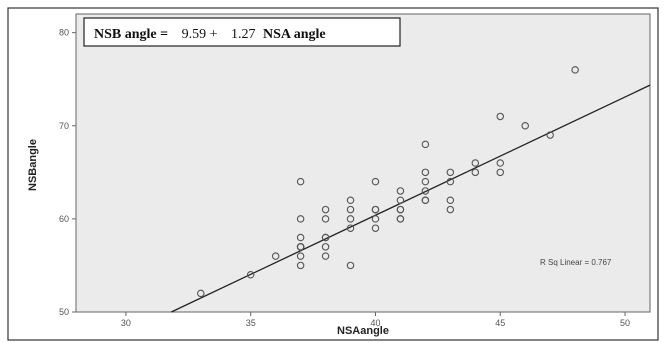  Describe the element at coordinates (214, 34) in the screenshot. I see `equation-plus: +` at that location.